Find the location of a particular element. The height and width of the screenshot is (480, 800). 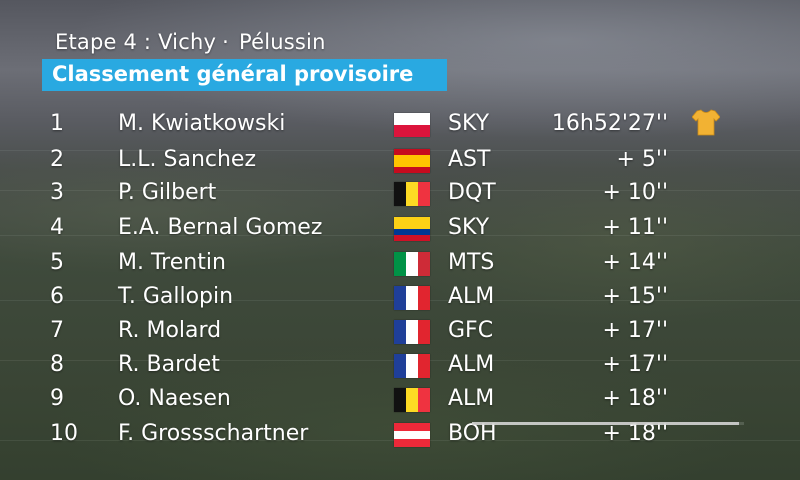

table-row: 9 O. Naesen ALM + 18'' is located at coordinates (400, 400).